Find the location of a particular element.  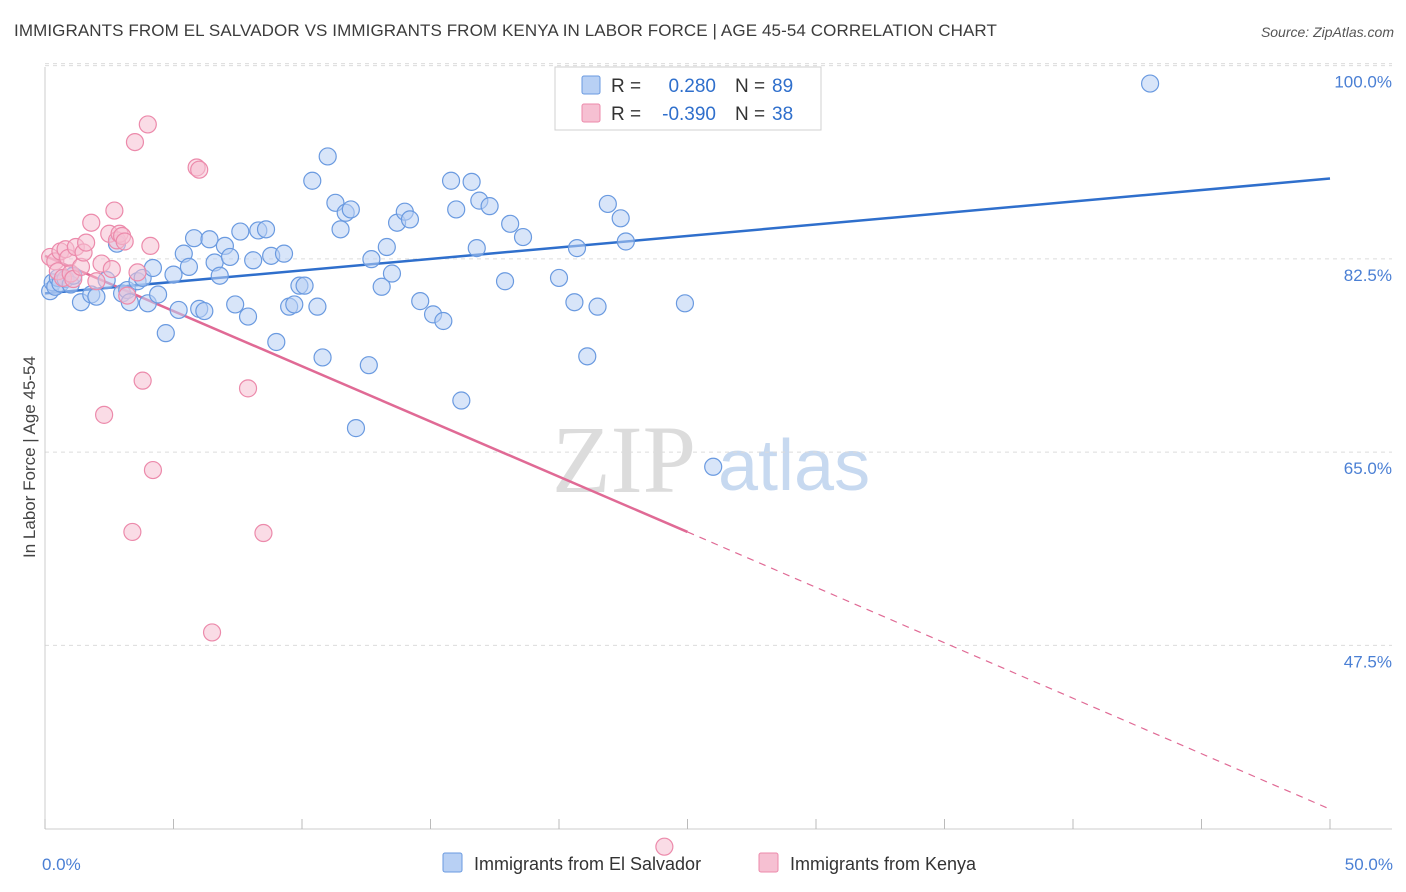

x-tick-label-1: 50.0% is located at coordinates (1369, 864).